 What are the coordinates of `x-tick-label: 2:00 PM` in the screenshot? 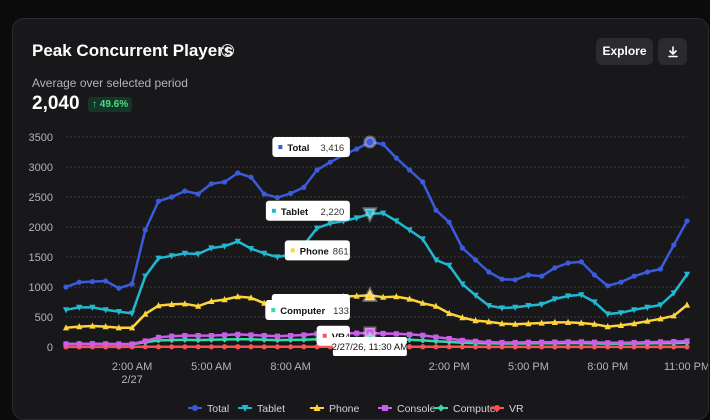 It's located at (449, 367).